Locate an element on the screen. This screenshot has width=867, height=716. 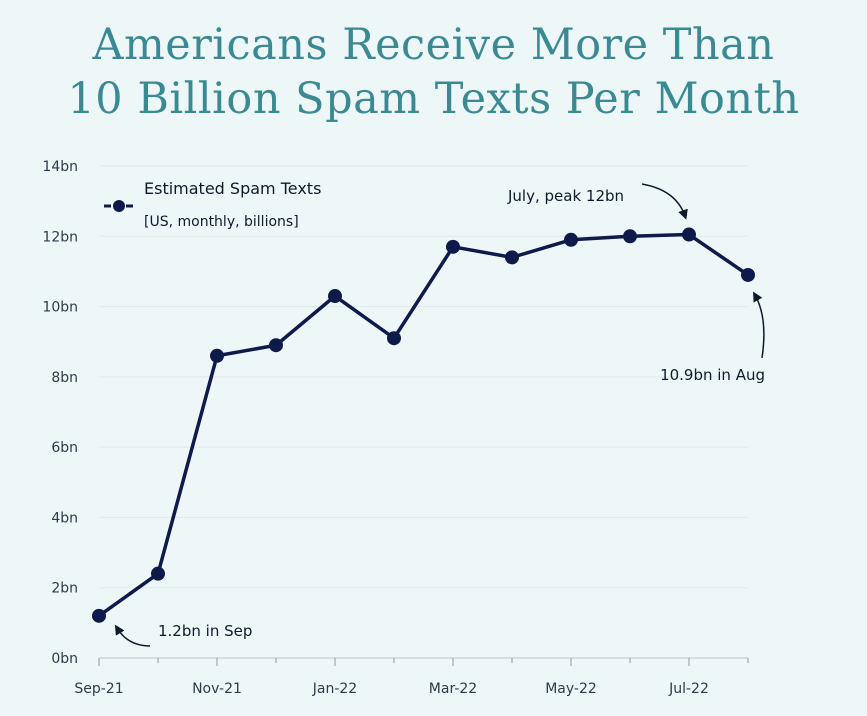
y-tick-label: 12bn is located at coordinates (60, 237).